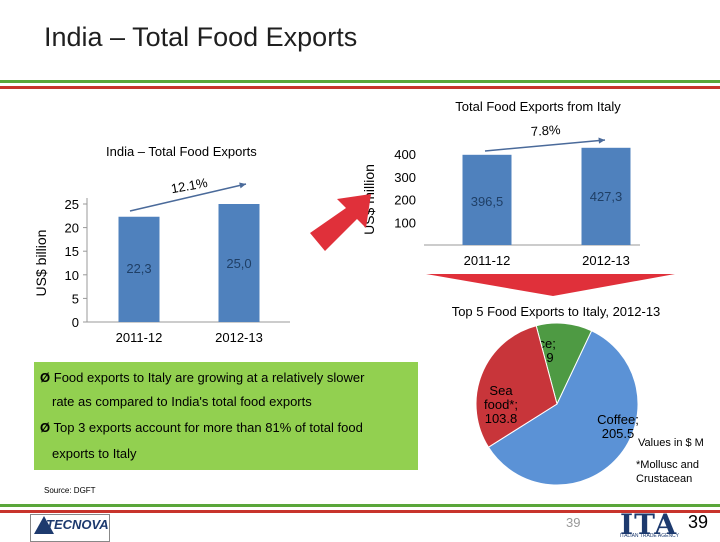 The width and height of the screenshot is (720, 542). What do you see at coordinates (501, 404) in the screenshot?
I see `pie-slice-label: Sea food*; 103.8` at bounding box center [501, 404].